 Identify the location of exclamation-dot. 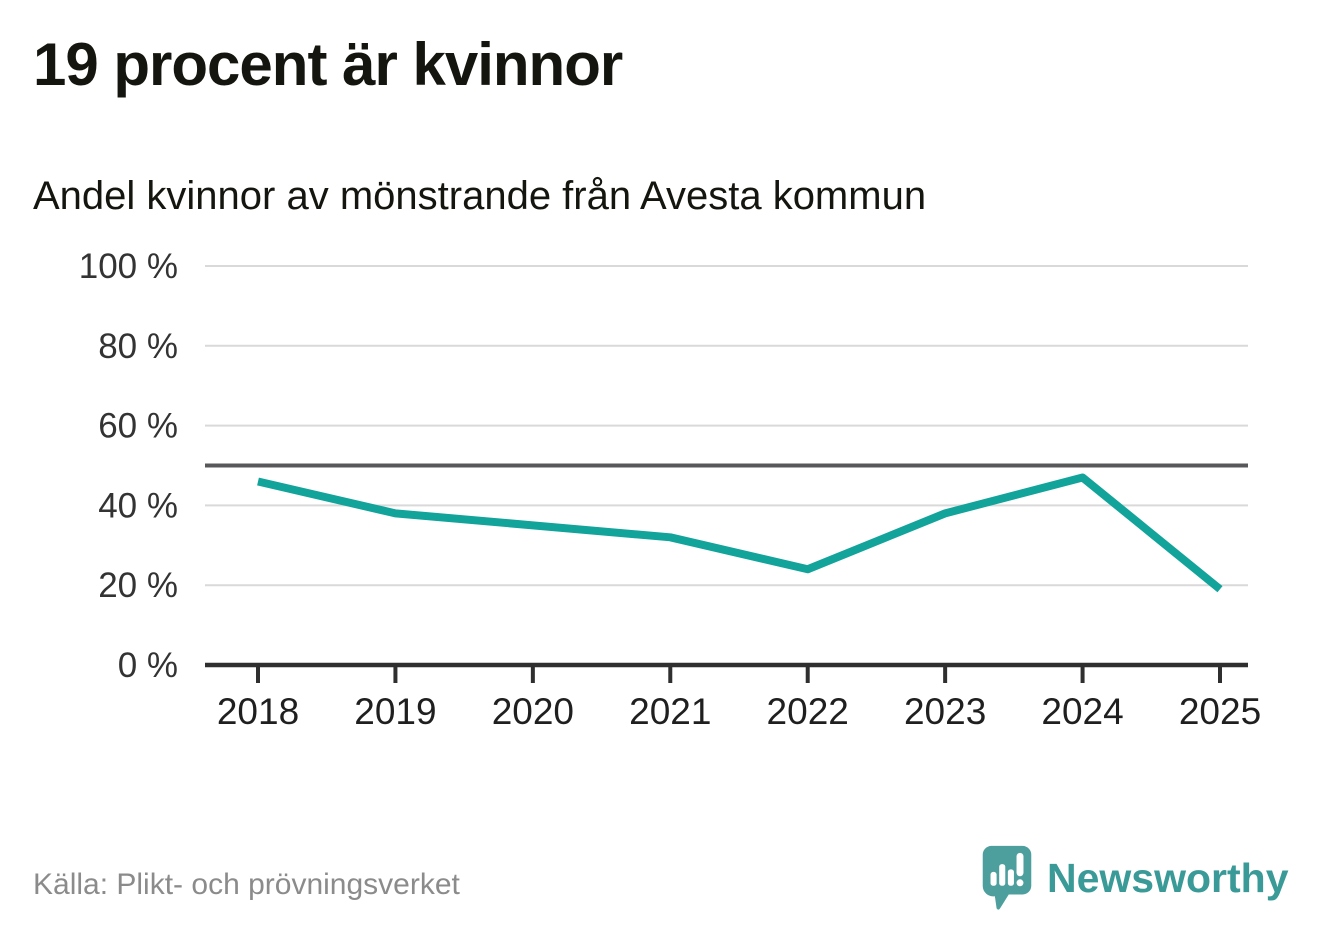
(1020, 883).